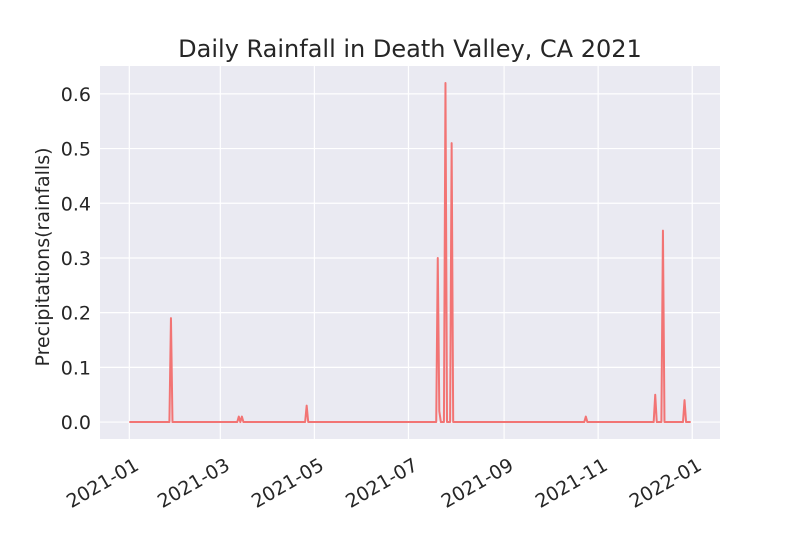 Image resolution: width=800 pixels, height=550 pixels. I want to click on y-tick-label: 0.5, so click(76, 150).